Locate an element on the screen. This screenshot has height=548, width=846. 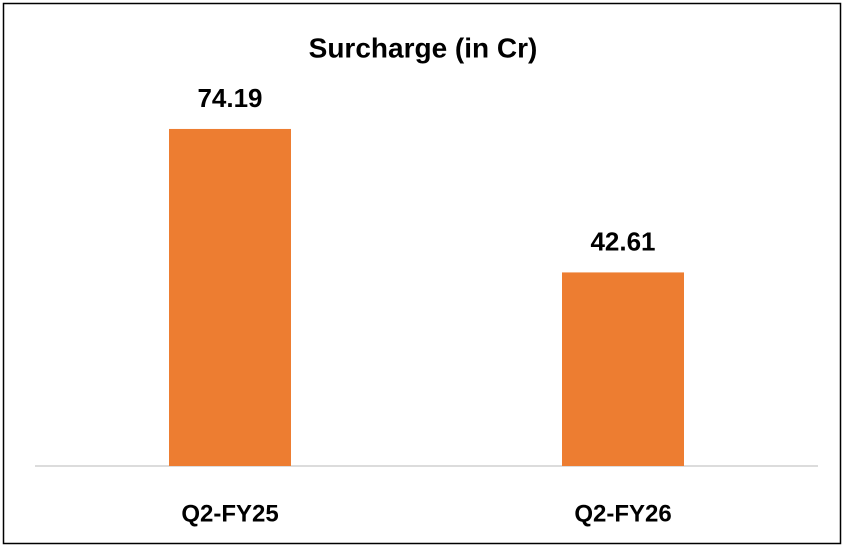
data-label: 74.19 is located at coordinates (229, 98).